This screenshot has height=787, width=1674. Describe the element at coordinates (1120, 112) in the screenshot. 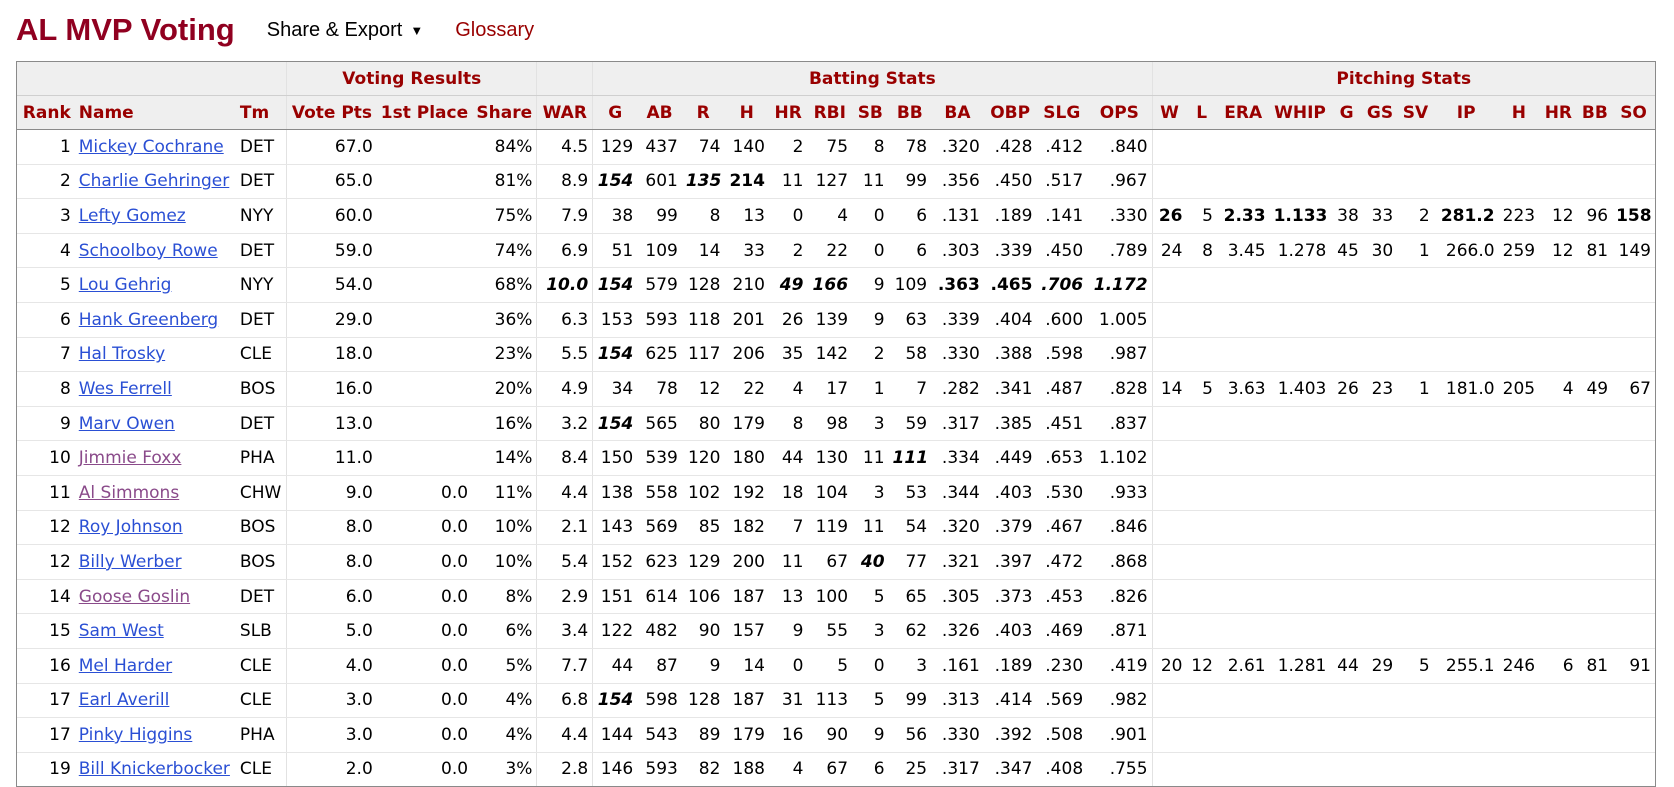

I see `column-header: OPS` at that location.